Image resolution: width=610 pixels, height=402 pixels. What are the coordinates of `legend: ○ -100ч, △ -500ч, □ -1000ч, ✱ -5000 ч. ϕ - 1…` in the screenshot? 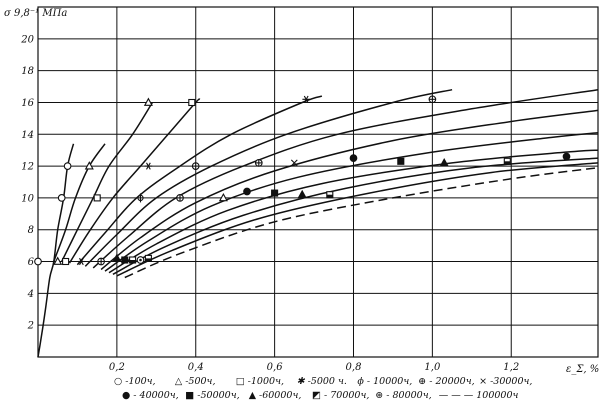 It's located at (323, 388).